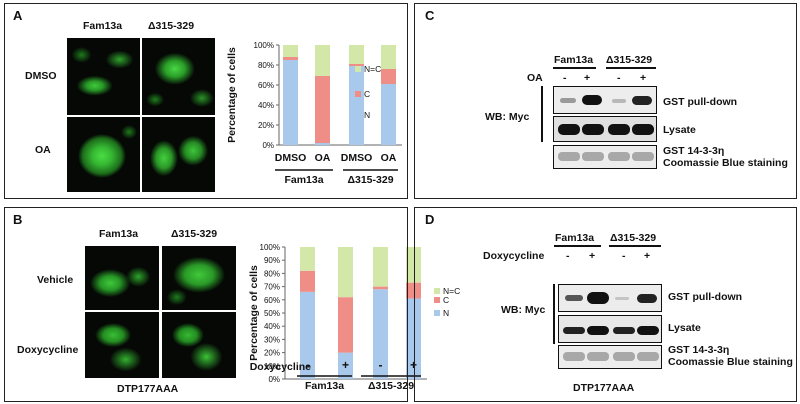  I want to click on panel-b-letter: B, so click(18, 219).